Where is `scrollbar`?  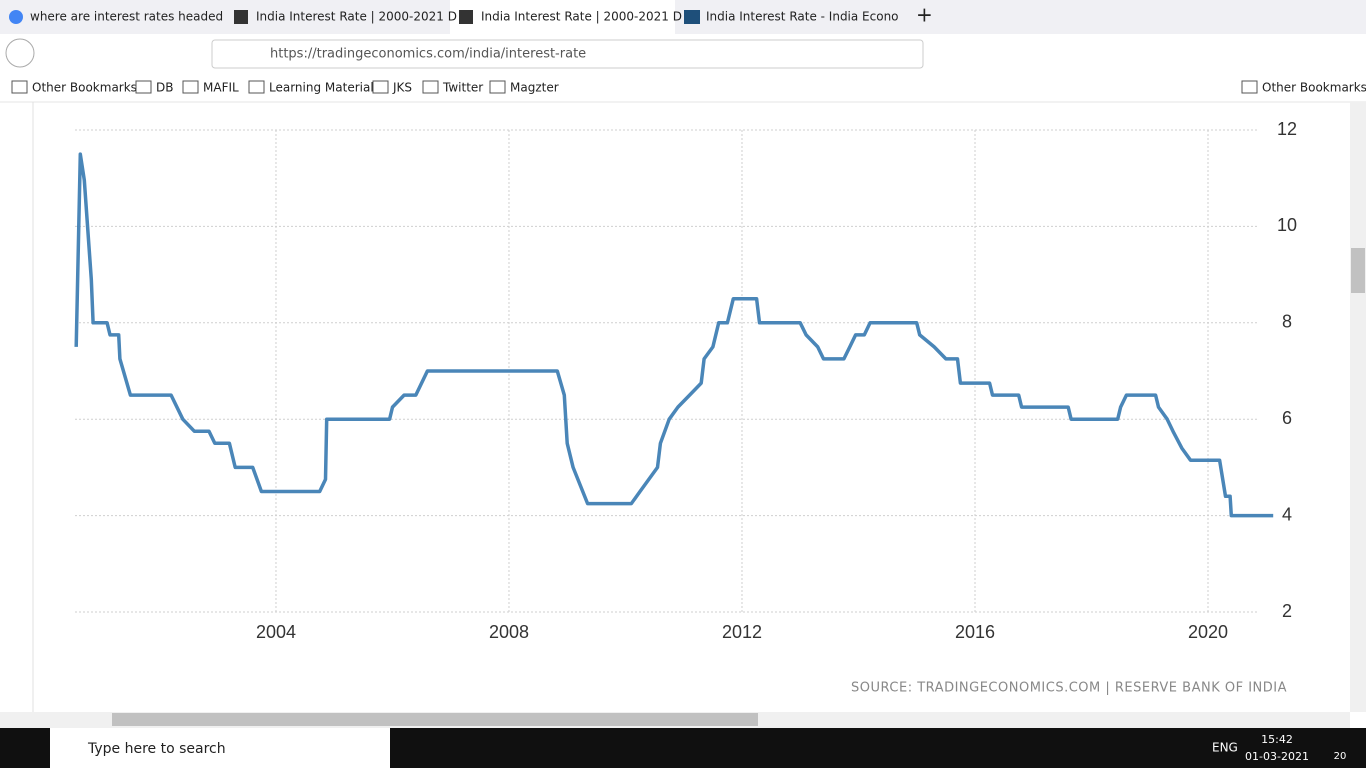
scrollbar is located at coordinates (1358, 407).